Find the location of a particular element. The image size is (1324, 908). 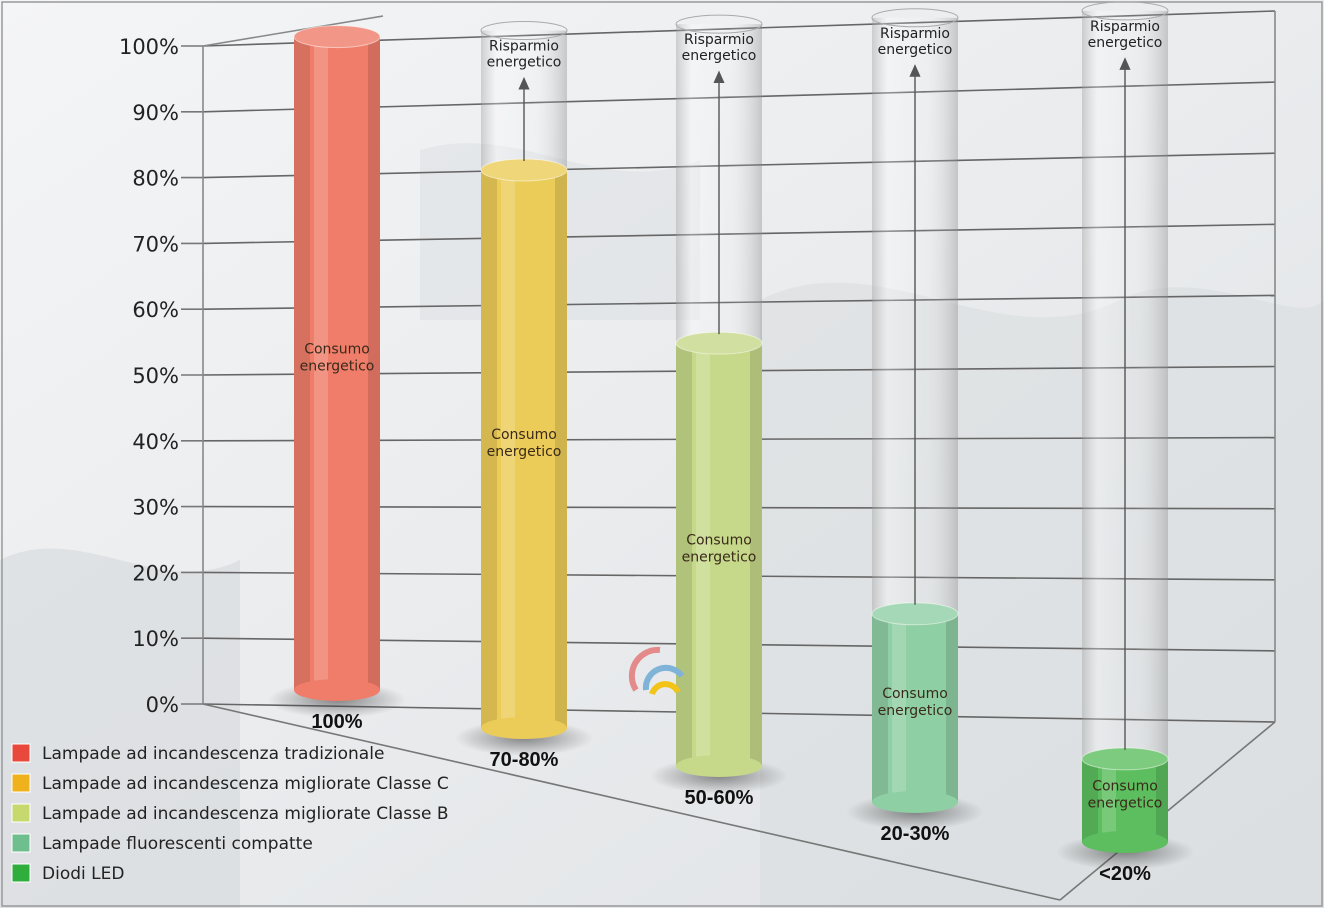

legend-item: Lampade ad incandescenza tradizionale is located at coordinates (197, 753).